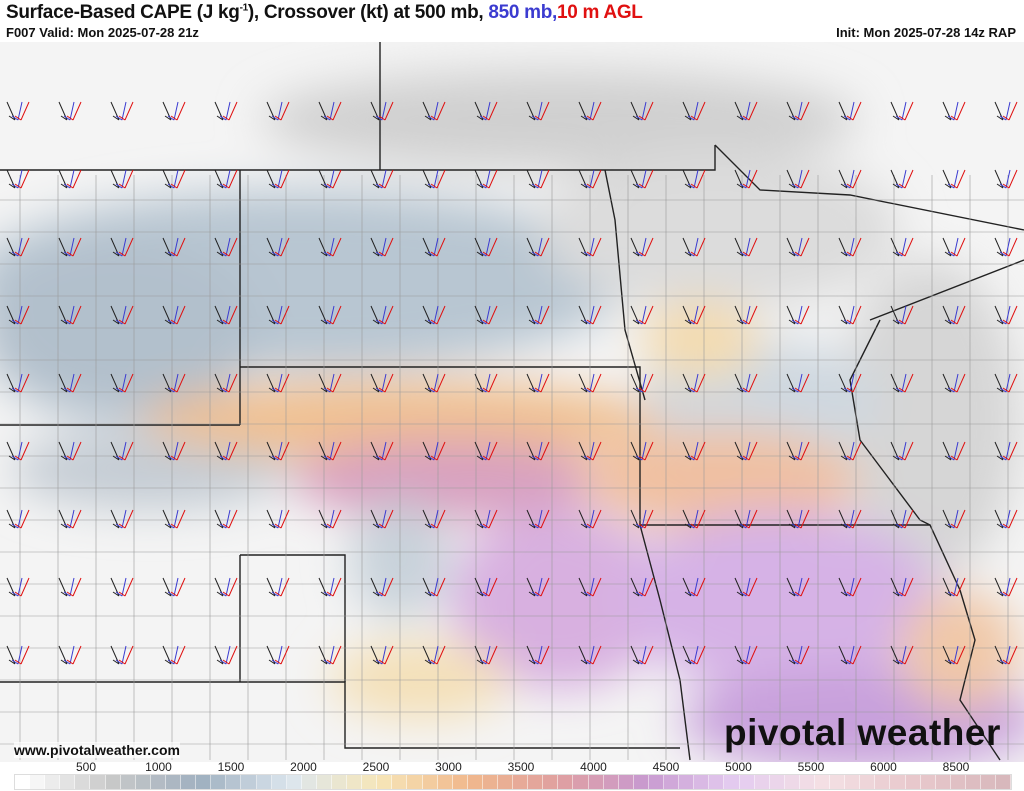 The image size is (1024, 791). What do you see at coordinates (883, 767) in the screenshot?
I see `colorbar-label: 6000` at bounding box center [883, 767].